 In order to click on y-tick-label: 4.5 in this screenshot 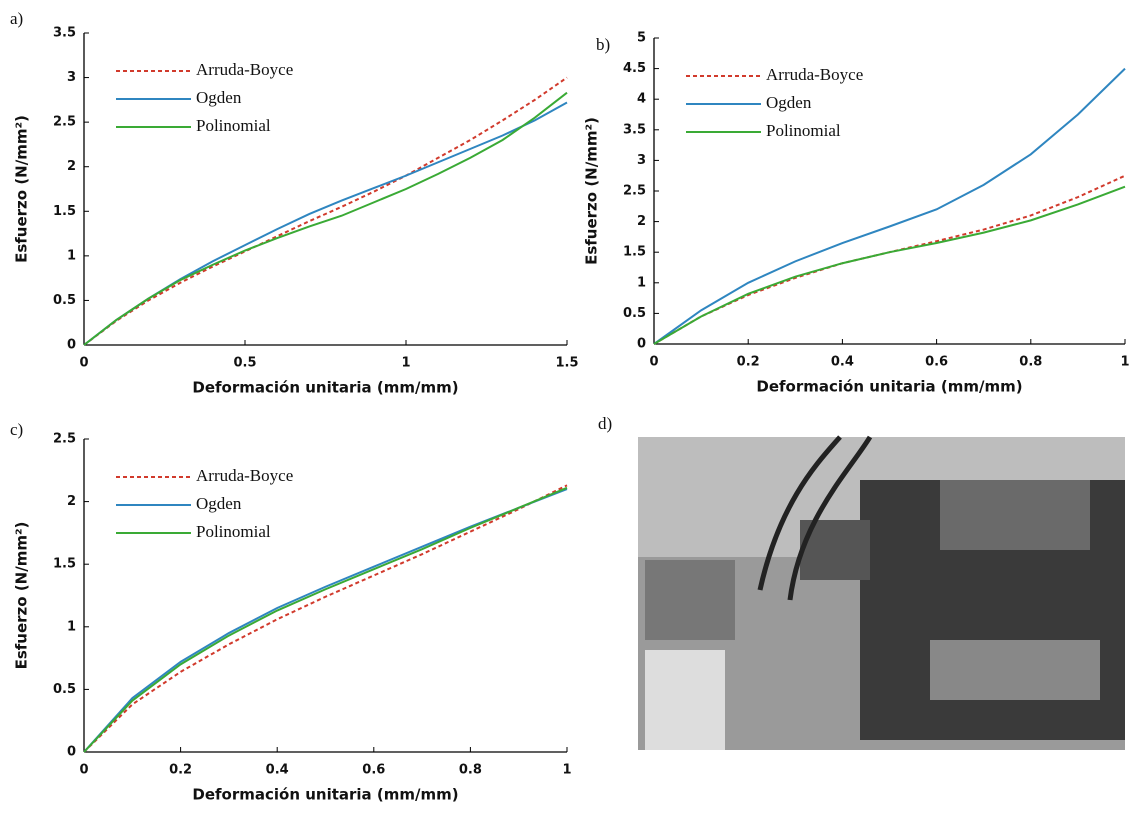, I will do `click(634, 68)`.